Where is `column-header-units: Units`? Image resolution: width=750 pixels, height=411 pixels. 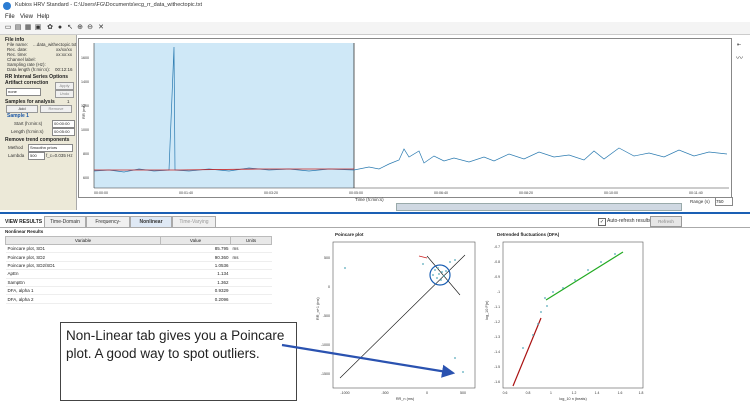 column-header-units: Units is located at coordinates (251, 240).